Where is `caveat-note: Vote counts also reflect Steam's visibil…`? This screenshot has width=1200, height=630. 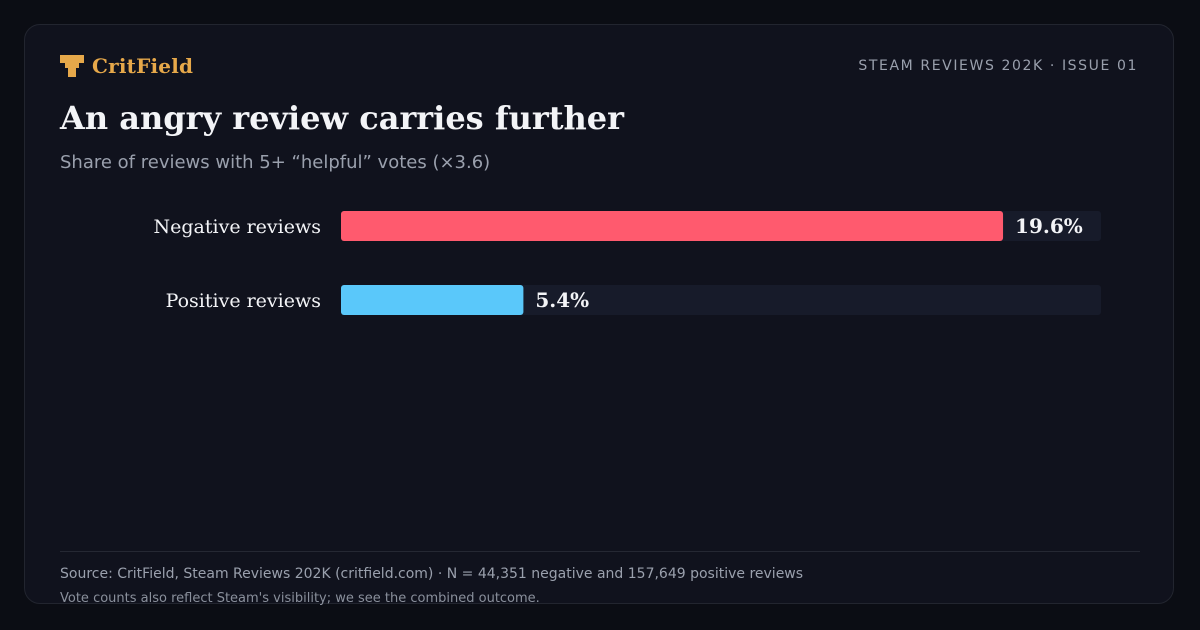
caveat-note: Vote counts also reflect Steam's visibil… is located at coordinates (300, 598).